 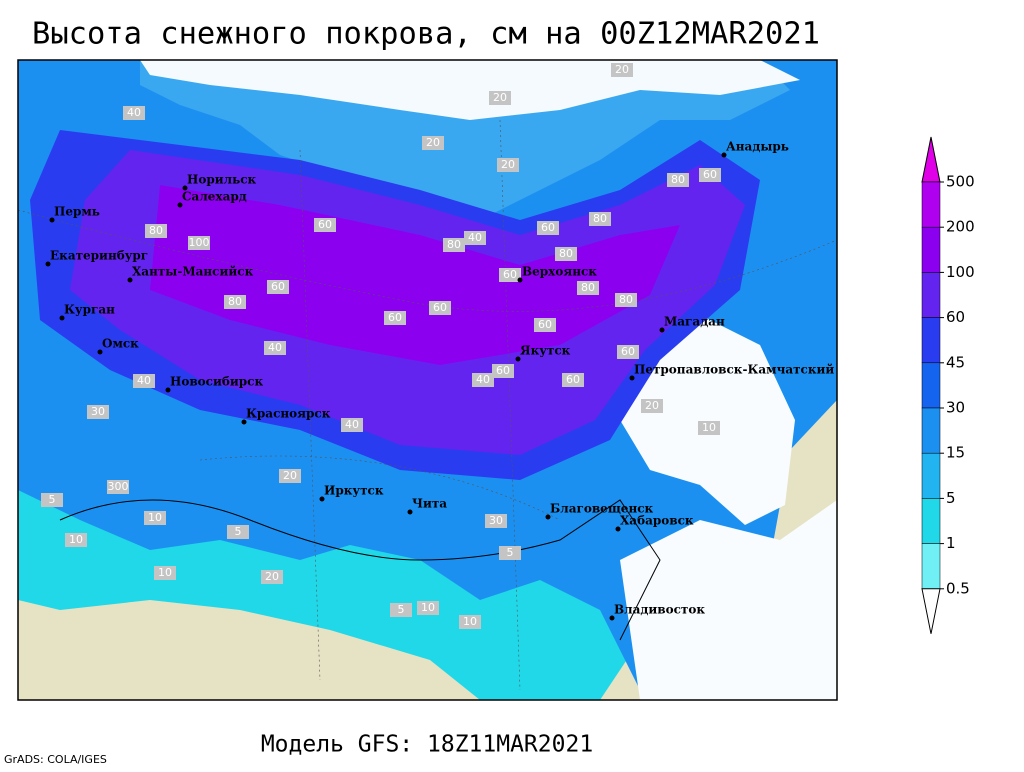 I want to click on city-label: Хабаровск, so click(x=657, y=521).